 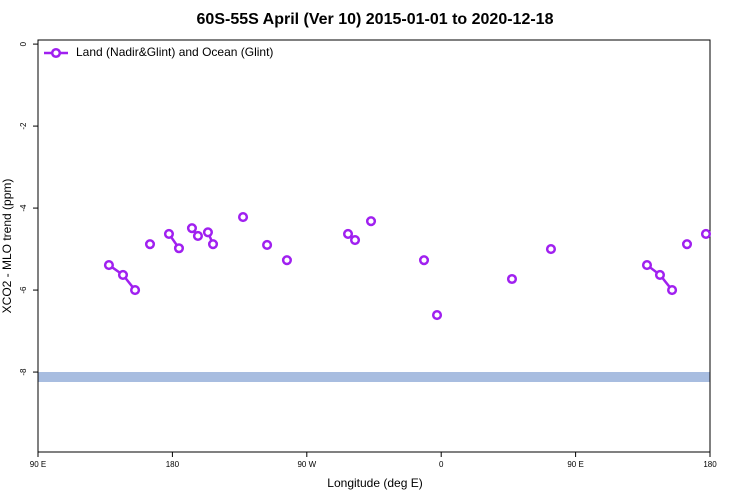 What do you see at coordinates (374, 483) in the screenshot?
I see `x-axis-label: Longitude (deg E)` at bounding box center [374, 483].